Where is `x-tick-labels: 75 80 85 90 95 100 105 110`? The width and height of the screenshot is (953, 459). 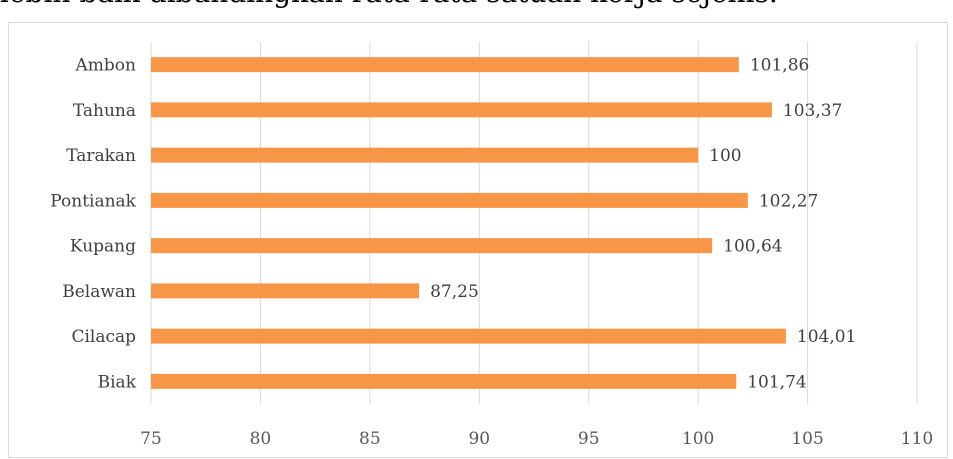 x-tick-labels: 75 80 85 90 95 100 105 110 is located at coordinates (536, 439).